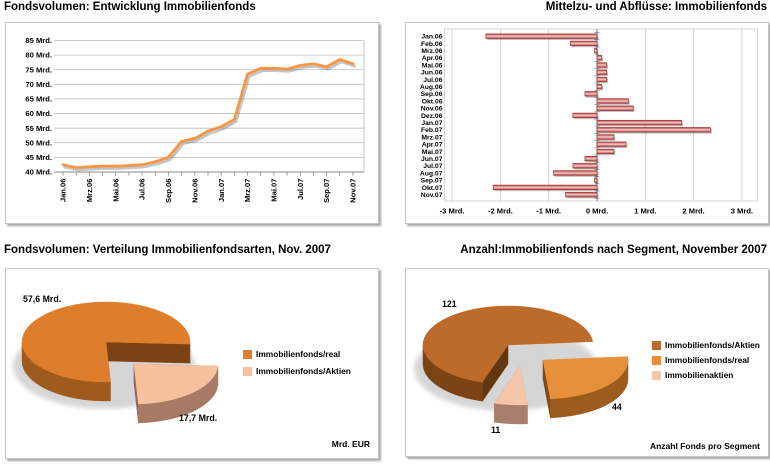 This screenshot has width=770, height=470. What do you see at coordinates (38, 172) in the screenshot?
I see `svg-text: 40 Mrd.` at bounding box center [38, 172].